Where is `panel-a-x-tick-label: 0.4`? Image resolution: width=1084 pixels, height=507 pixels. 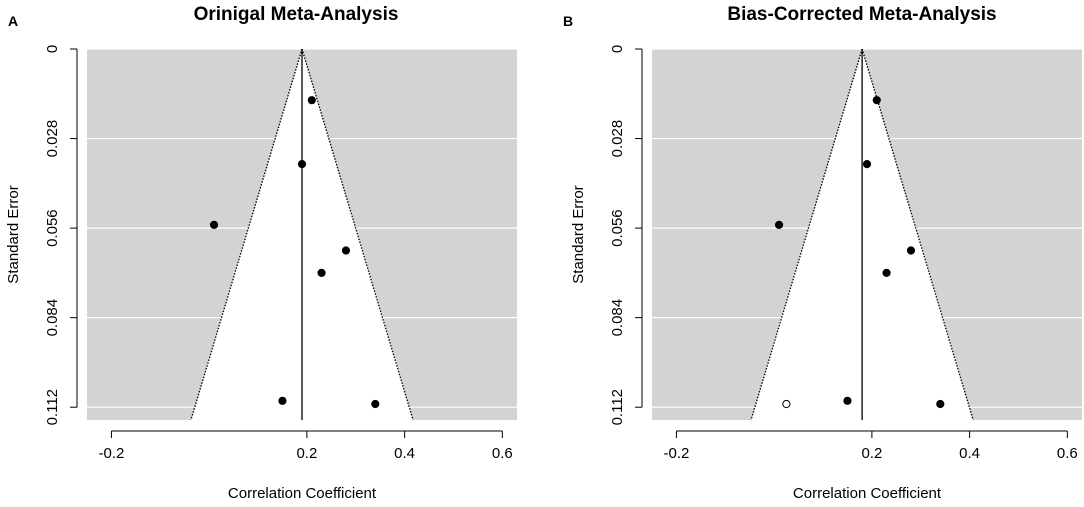
panel-a-x-tick-label: 0.4 is located at coordinates (404, 453).